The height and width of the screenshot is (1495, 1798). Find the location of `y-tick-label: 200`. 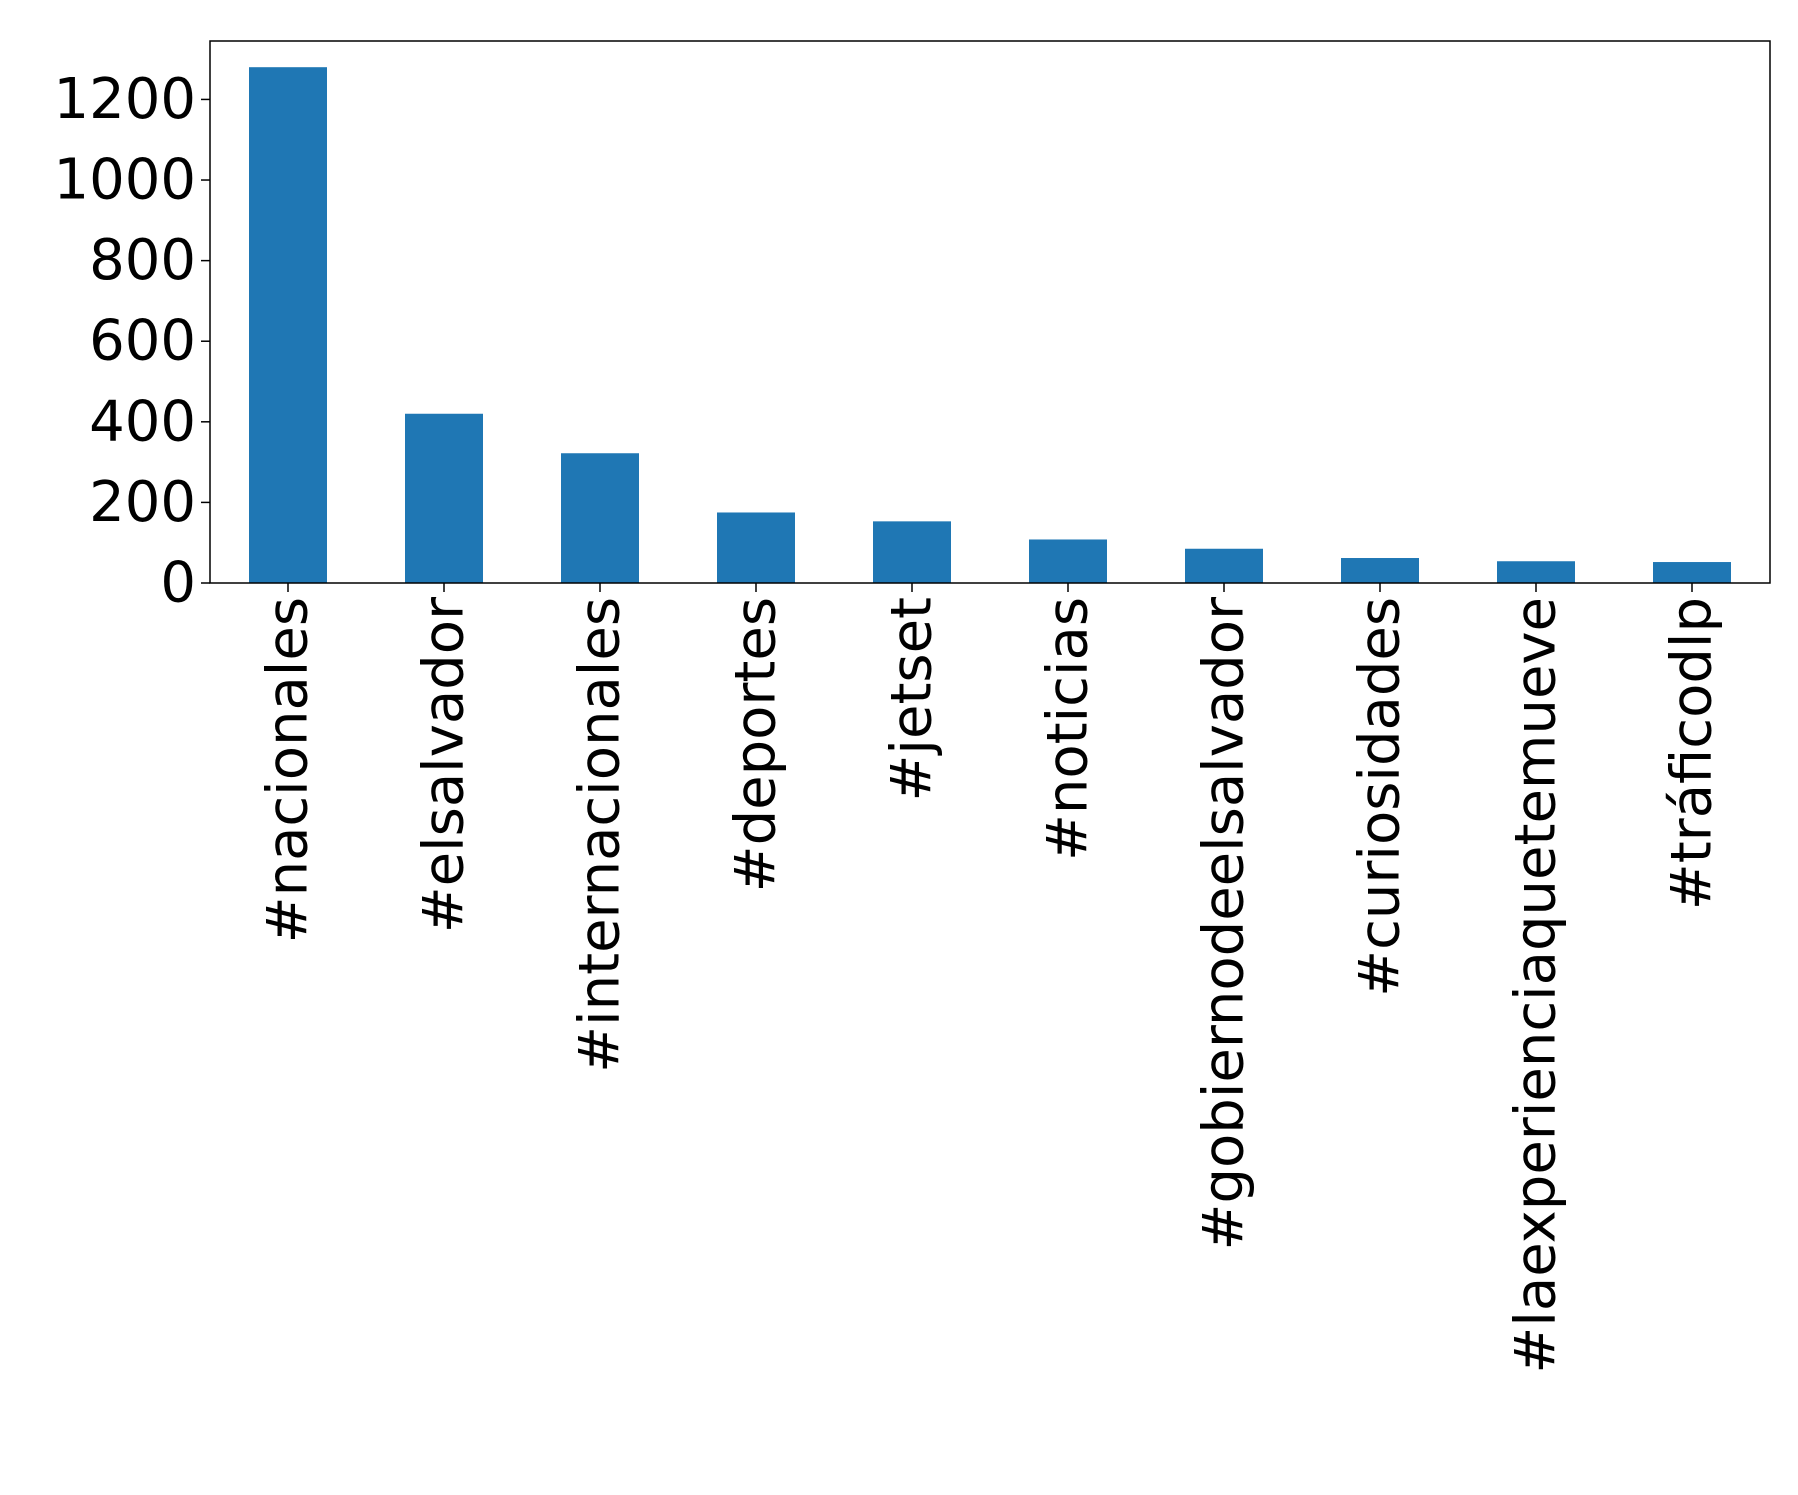

y-tick-label: 200 is located at coordinates (142, 502).